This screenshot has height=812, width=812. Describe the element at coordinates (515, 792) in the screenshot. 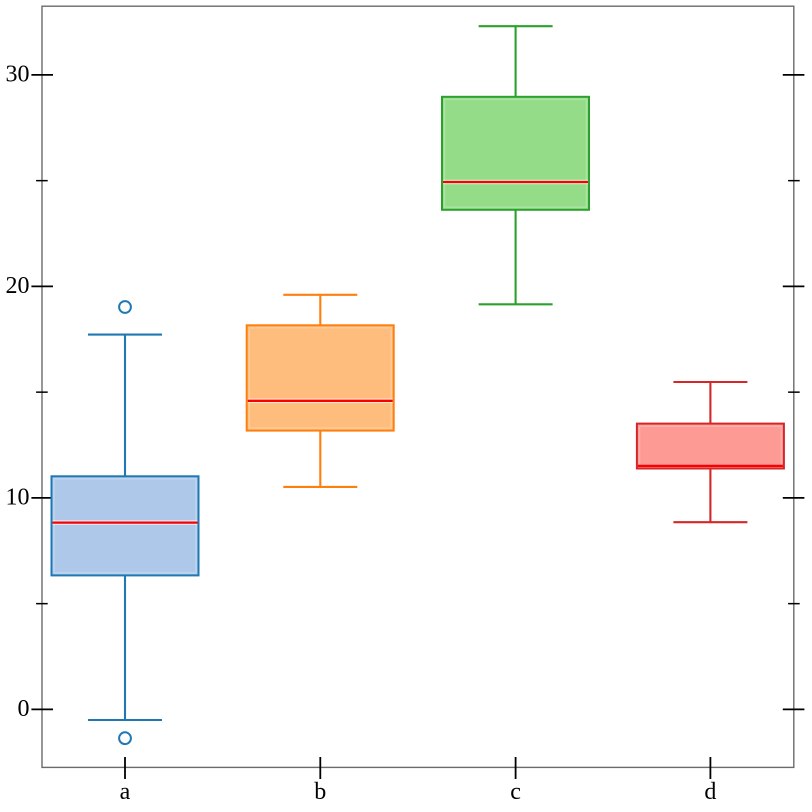

I see `svg-text: c` at that location.